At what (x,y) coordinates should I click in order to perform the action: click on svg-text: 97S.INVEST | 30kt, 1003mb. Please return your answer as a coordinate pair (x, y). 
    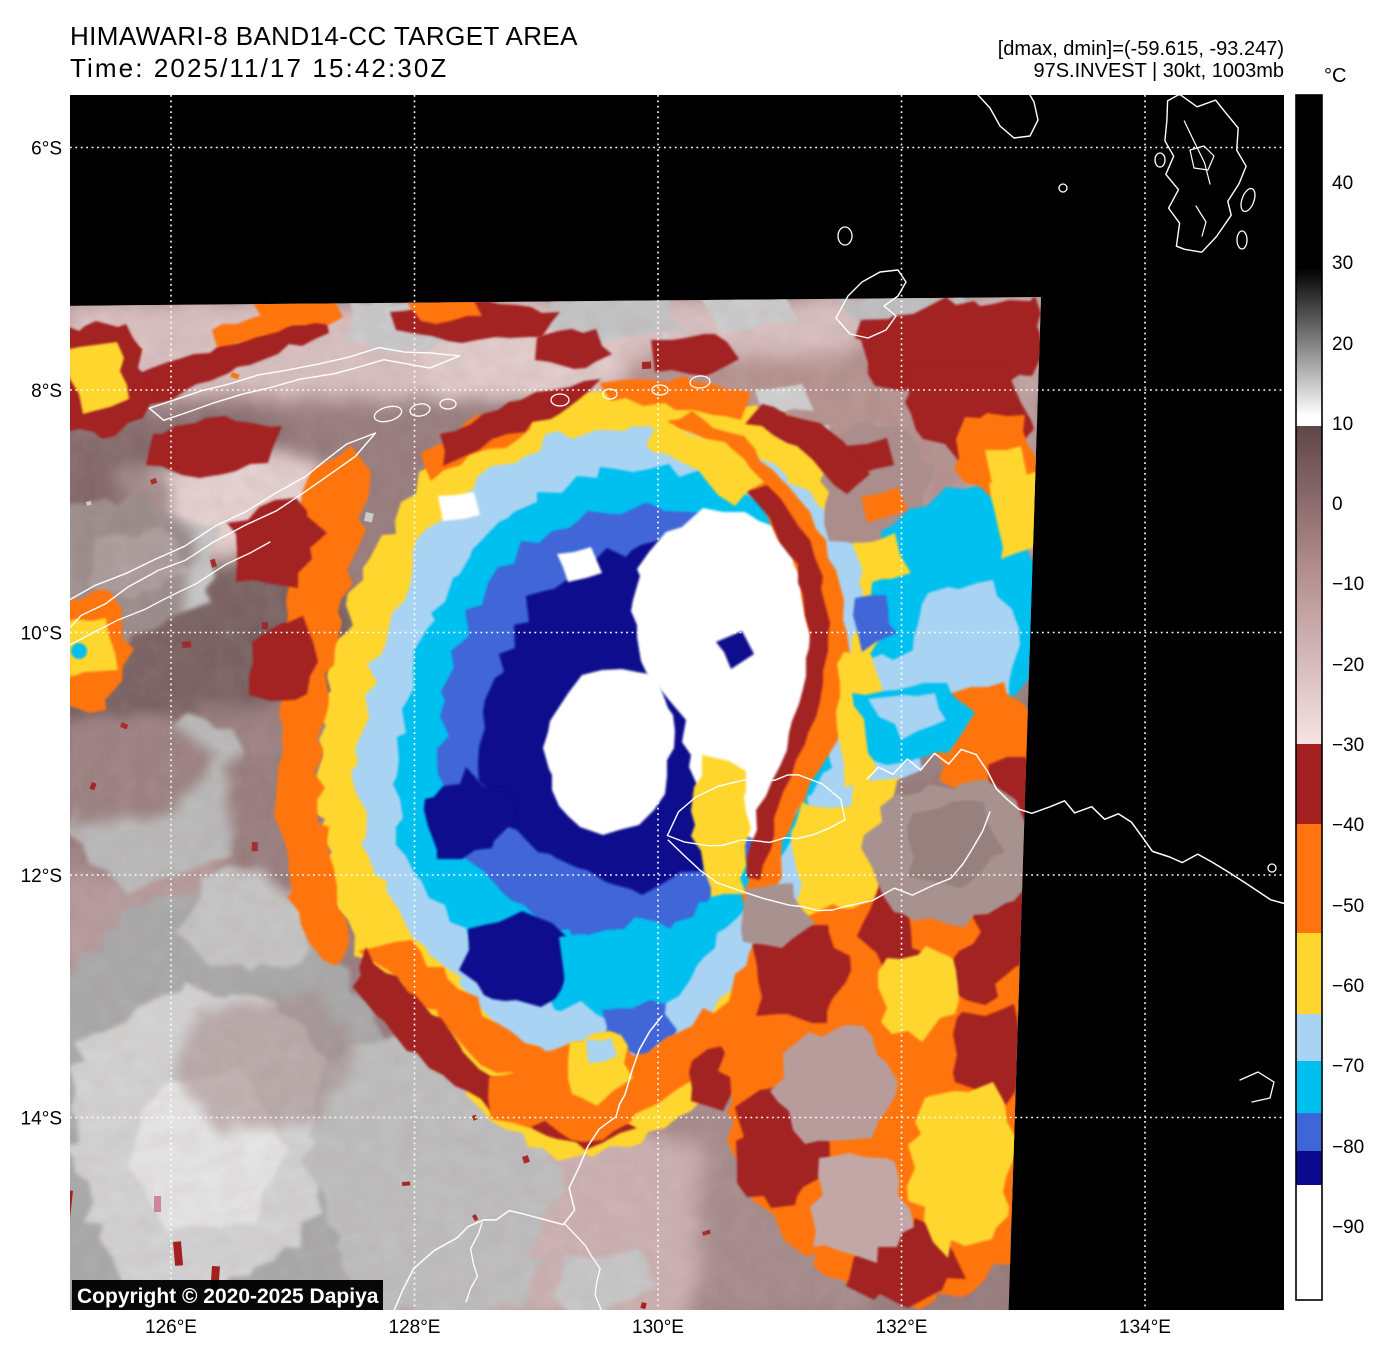
    Looking at the image, I should click on (1158, 71).